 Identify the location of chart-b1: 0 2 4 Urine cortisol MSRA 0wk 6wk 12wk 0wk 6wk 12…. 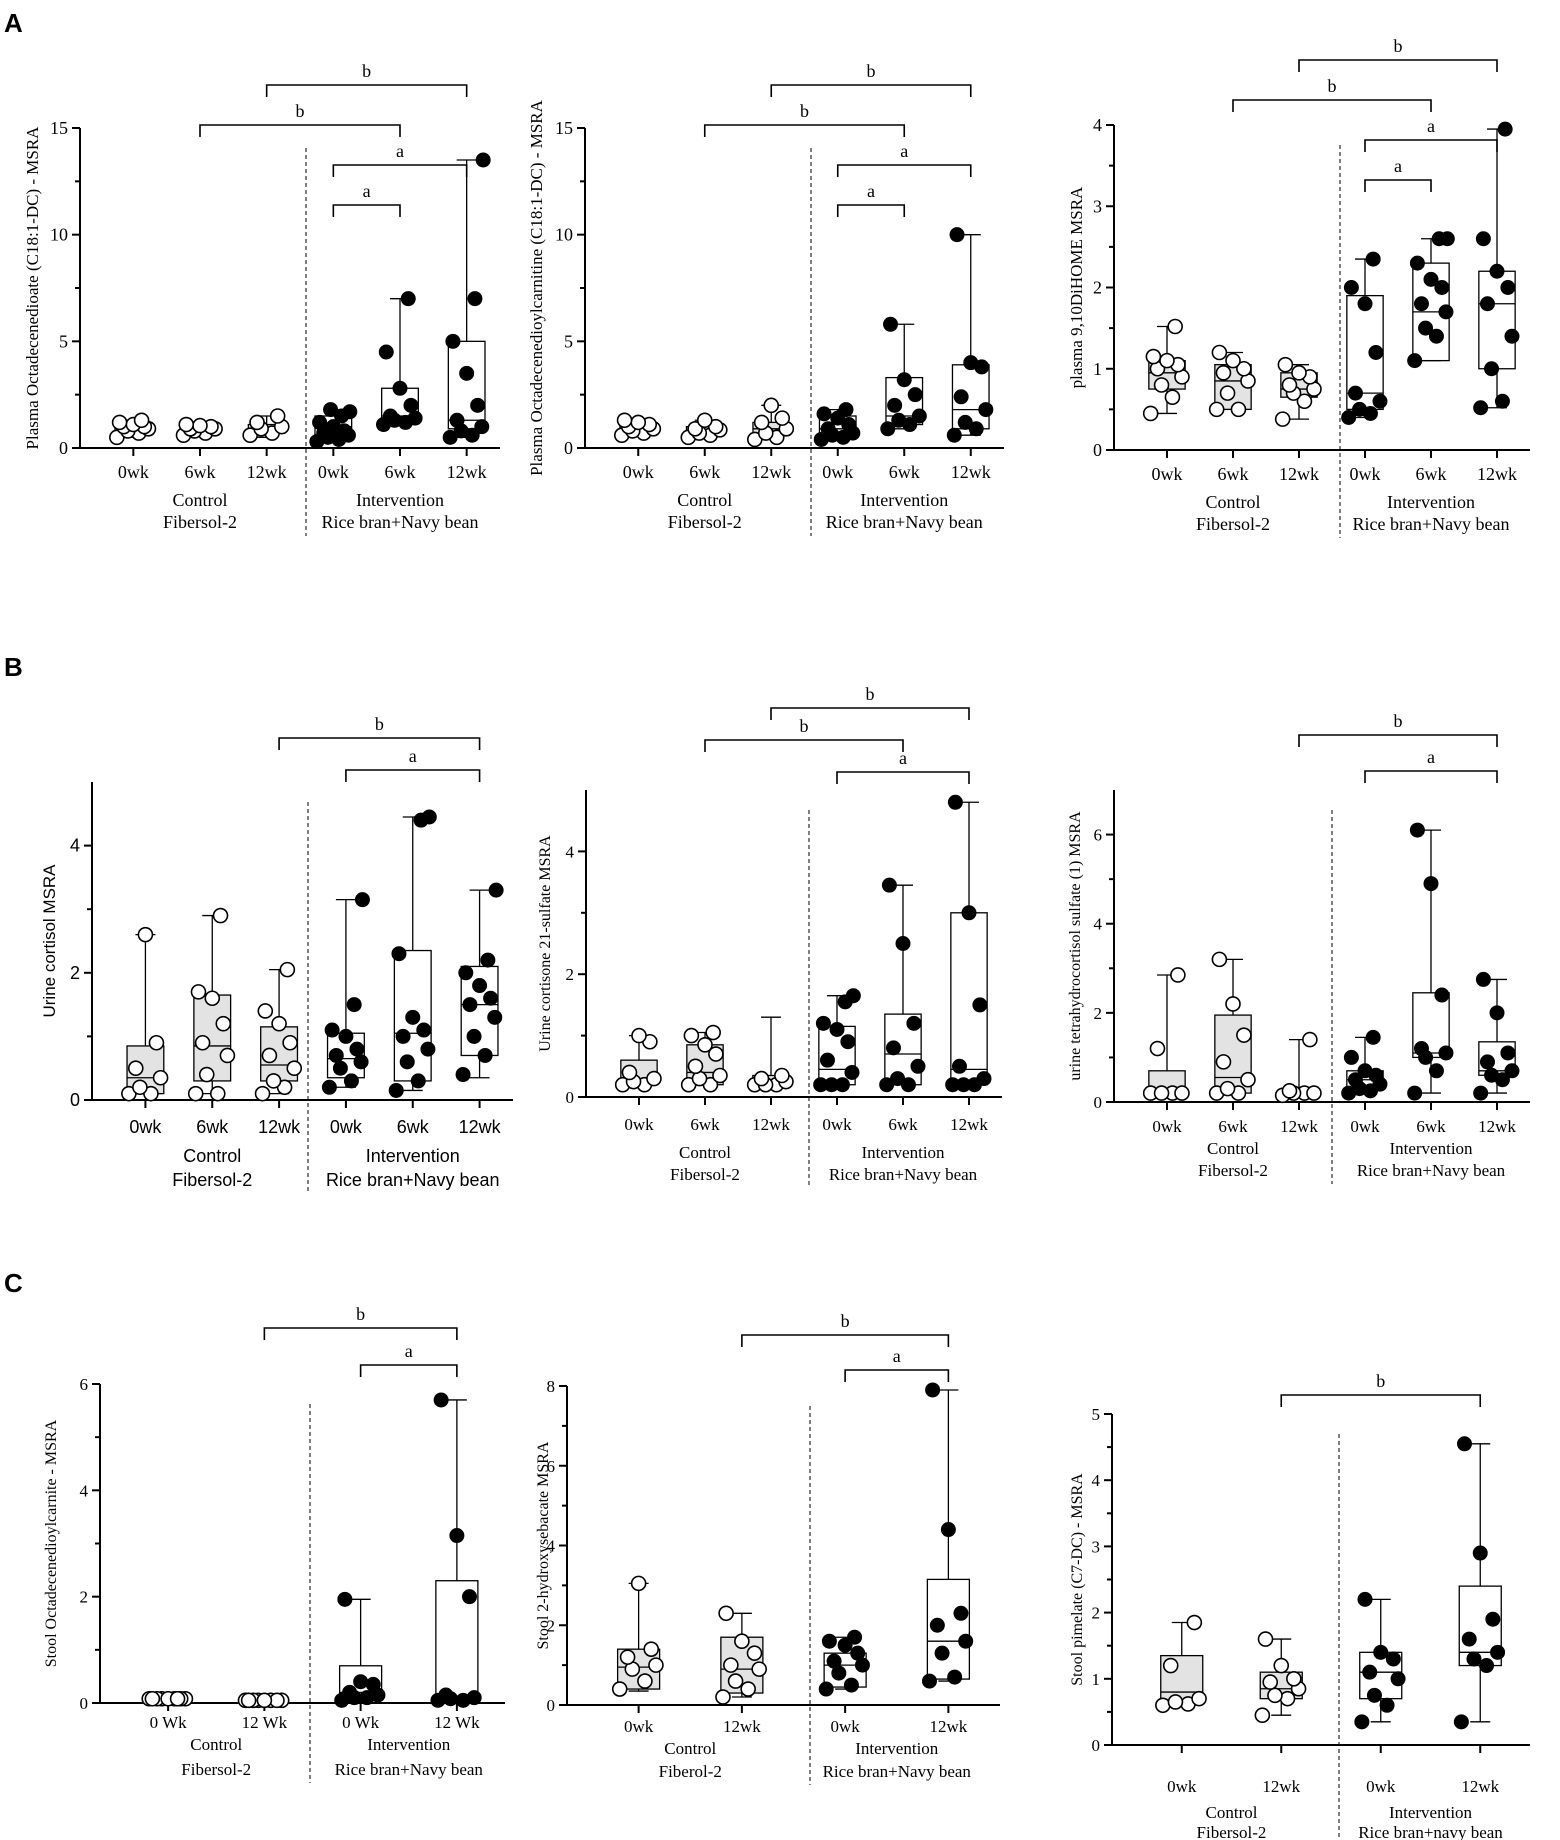
(276, 954).